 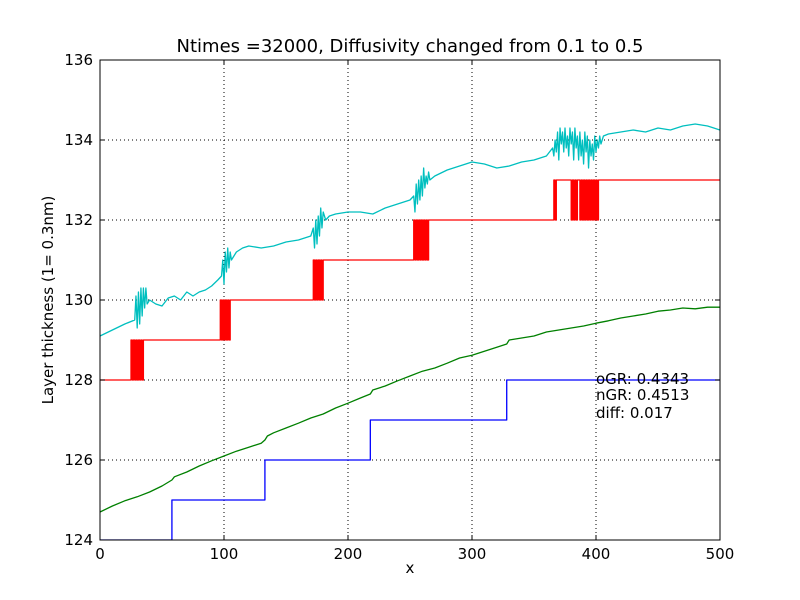 I want to click on annotation-ngr: nGR: 0.4513, so click(x=642, y=395).